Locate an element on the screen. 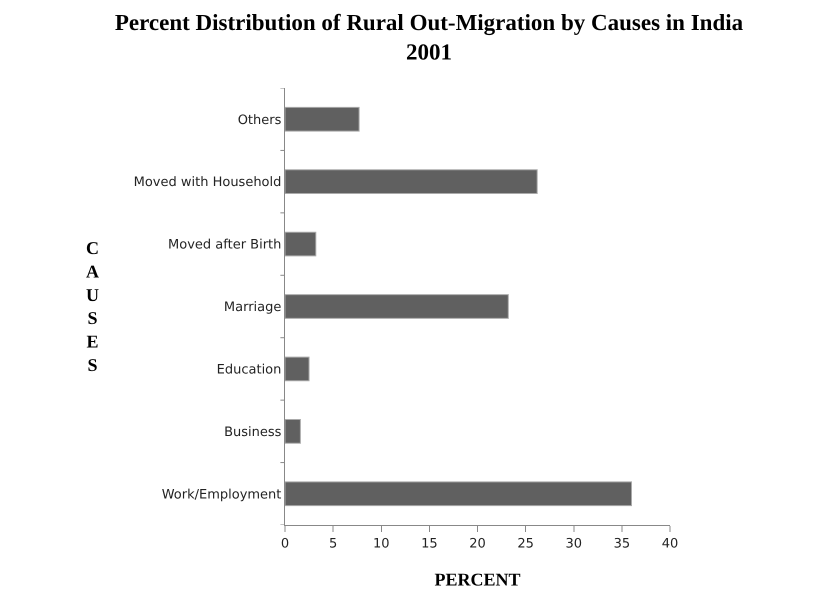 This screenshot has width=825, height=595. y-tick-label: Others is located at coordinates (260, 120).